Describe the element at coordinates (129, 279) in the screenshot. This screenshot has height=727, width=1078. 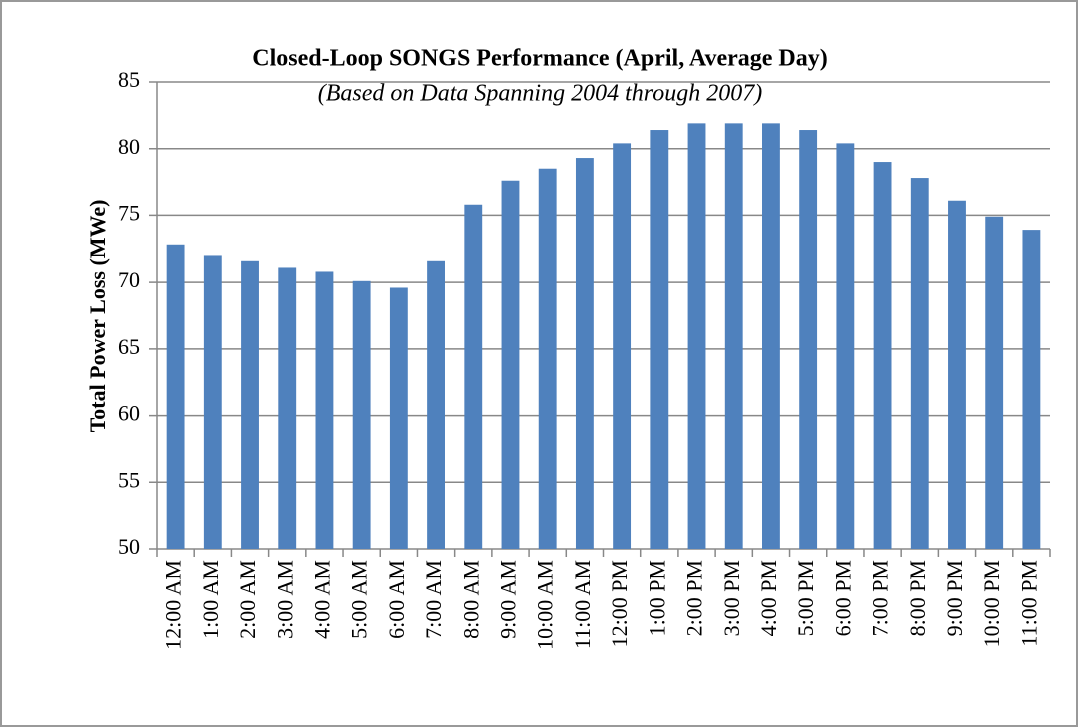
I see `y-tick-label: 70` at that location.